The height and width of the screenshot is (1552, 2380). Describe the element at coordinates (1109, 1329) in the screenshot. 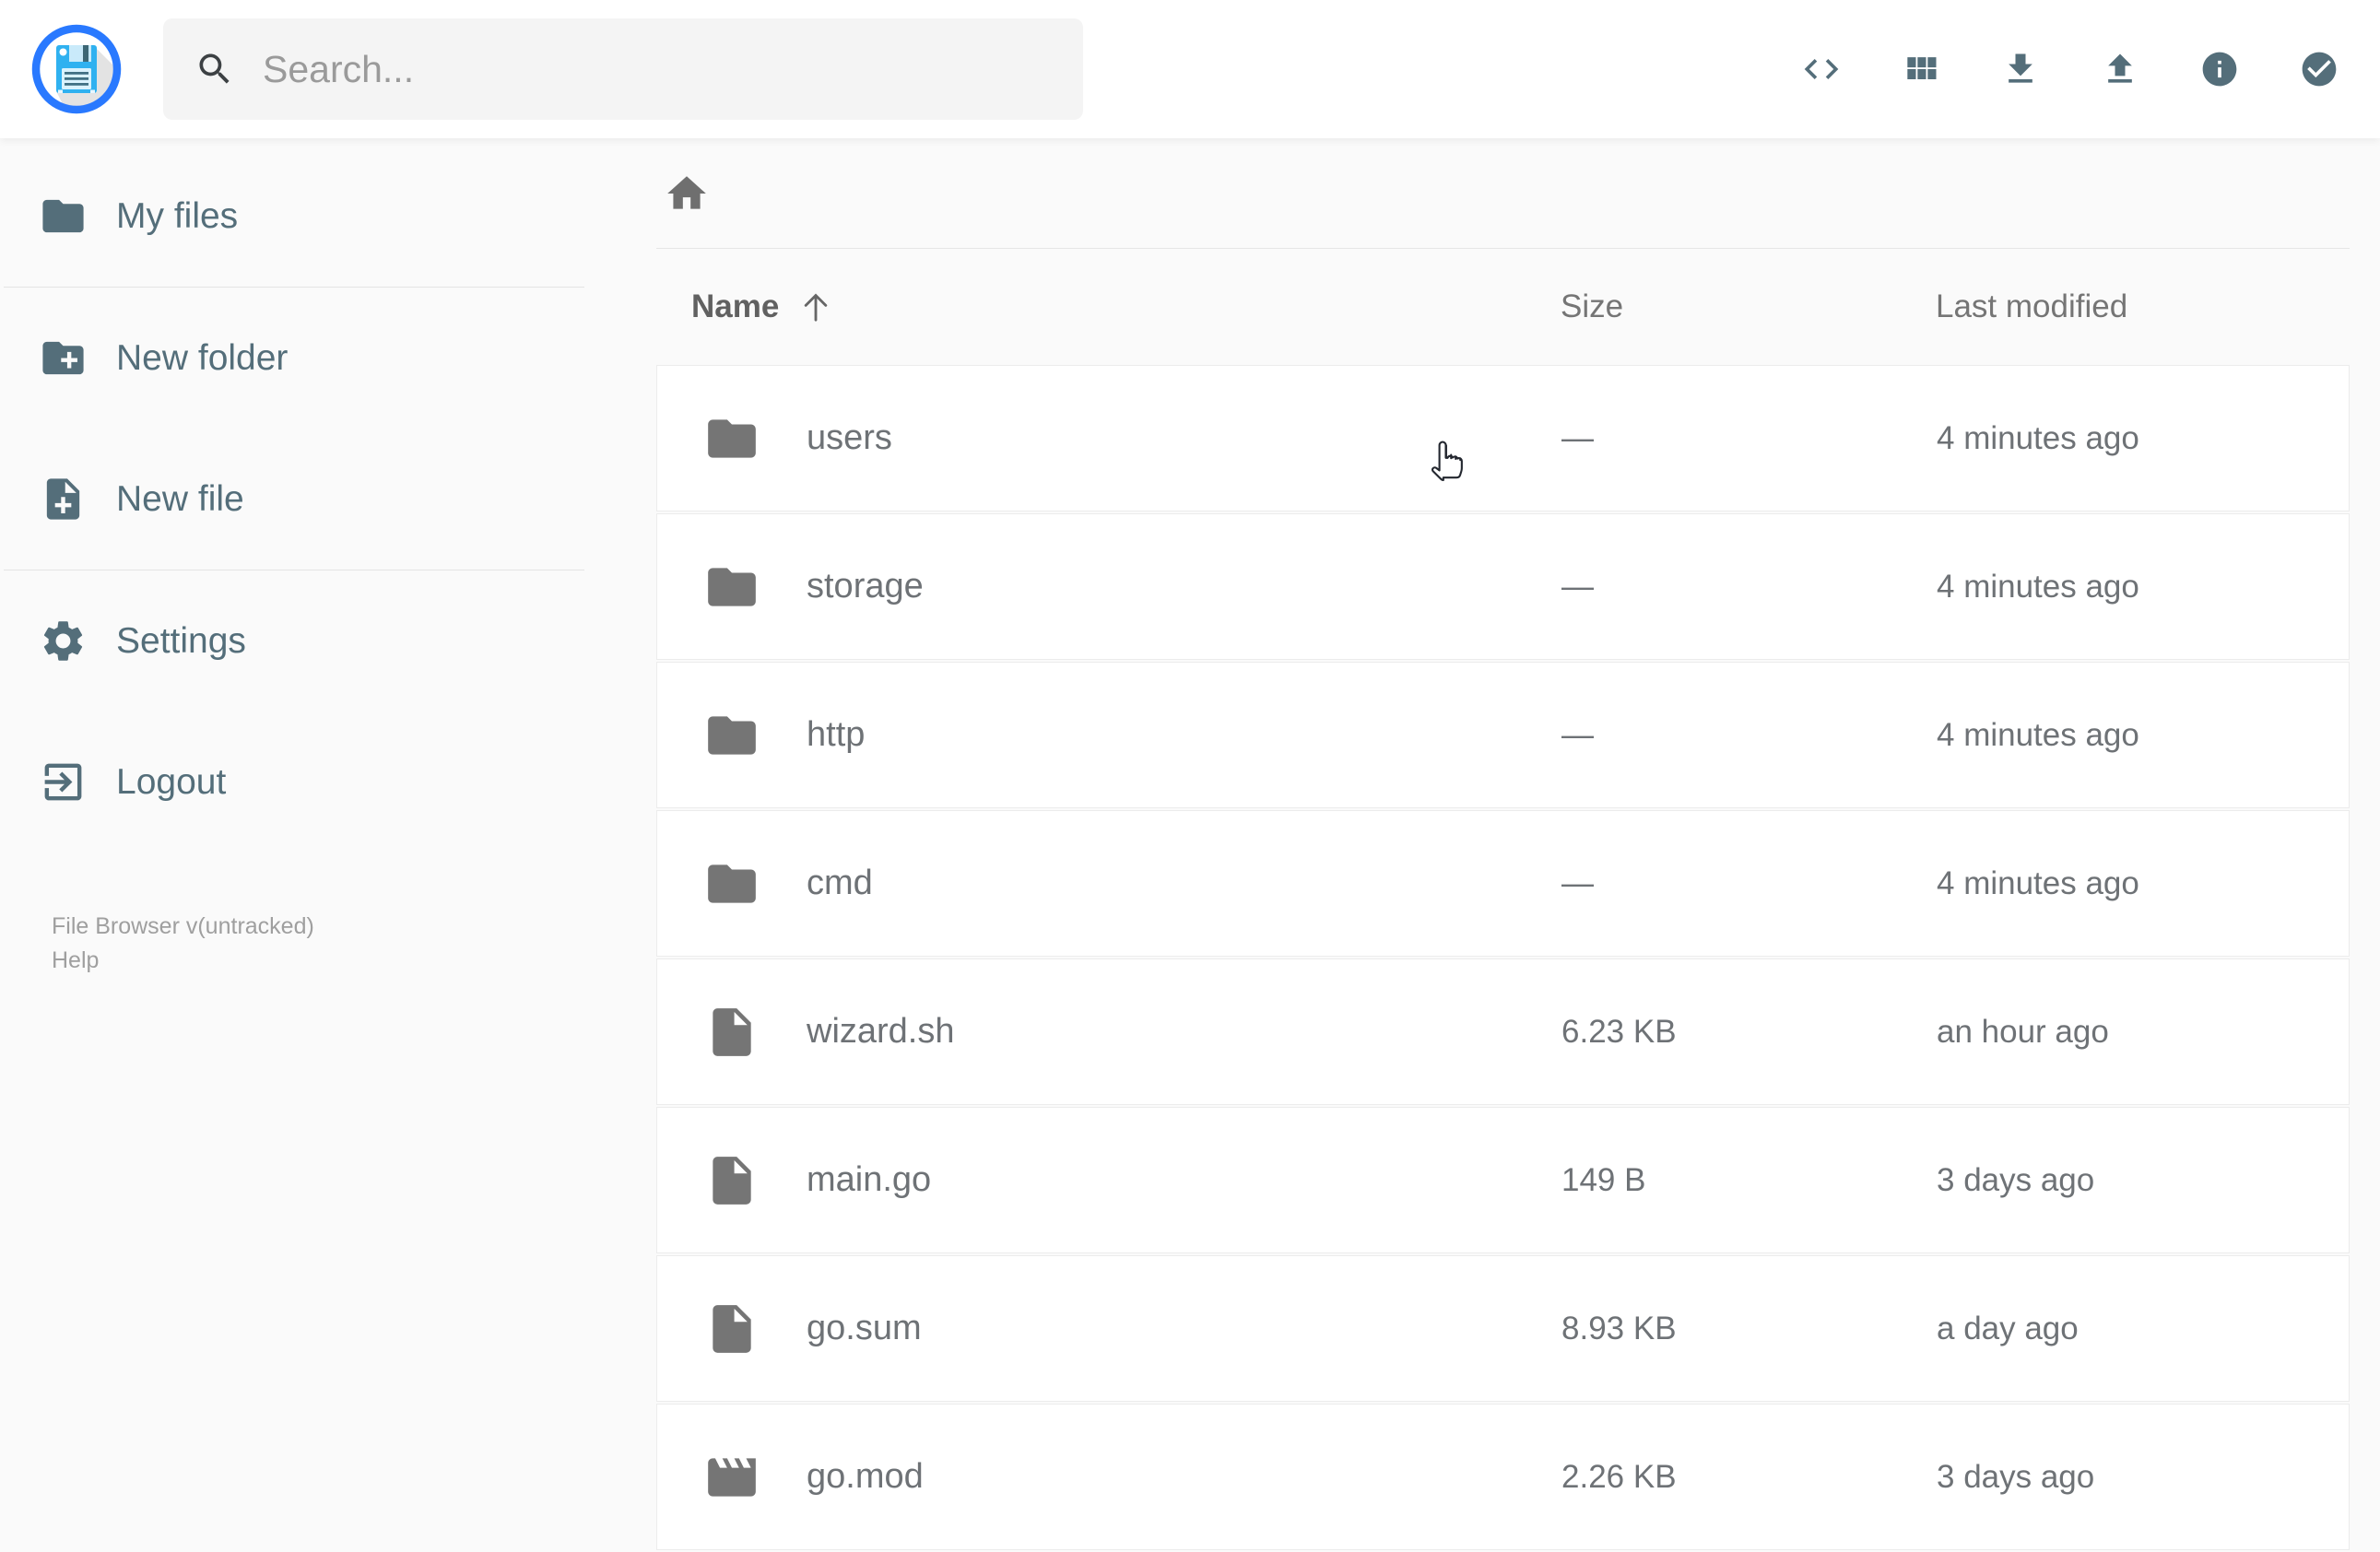

I see `file-name-cell: go.sum` at that location.